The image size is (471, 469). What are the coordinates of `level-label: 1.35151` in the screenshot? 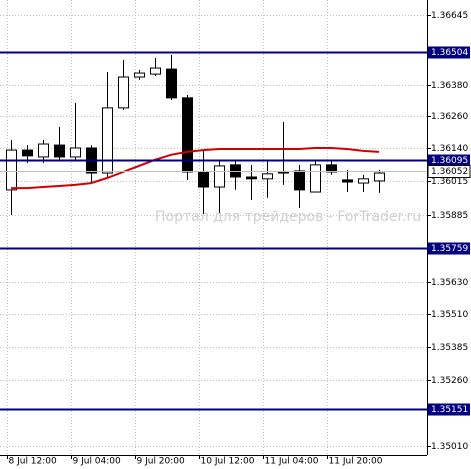 It's located at (449, 410).